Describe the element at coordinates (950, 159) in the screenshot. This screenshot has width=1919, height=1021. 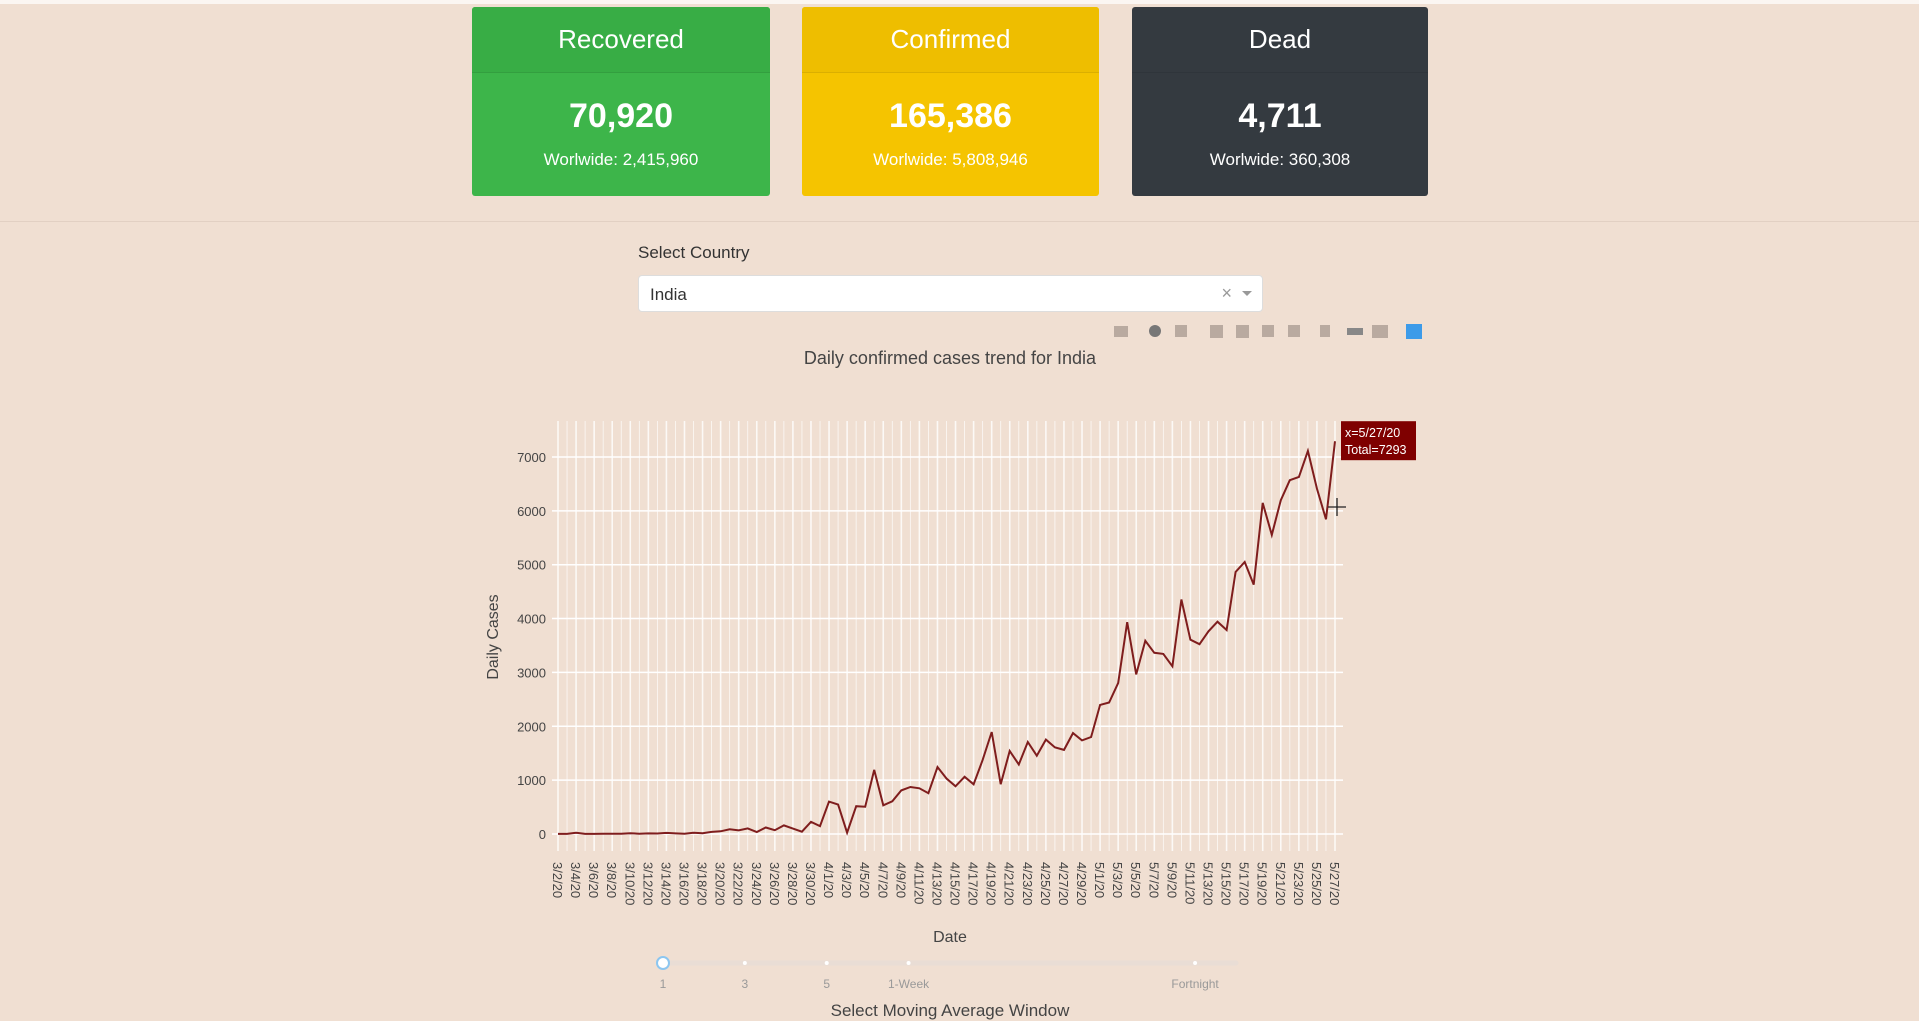
I see `card-world: Worlwide: 5,808,946` at that location.